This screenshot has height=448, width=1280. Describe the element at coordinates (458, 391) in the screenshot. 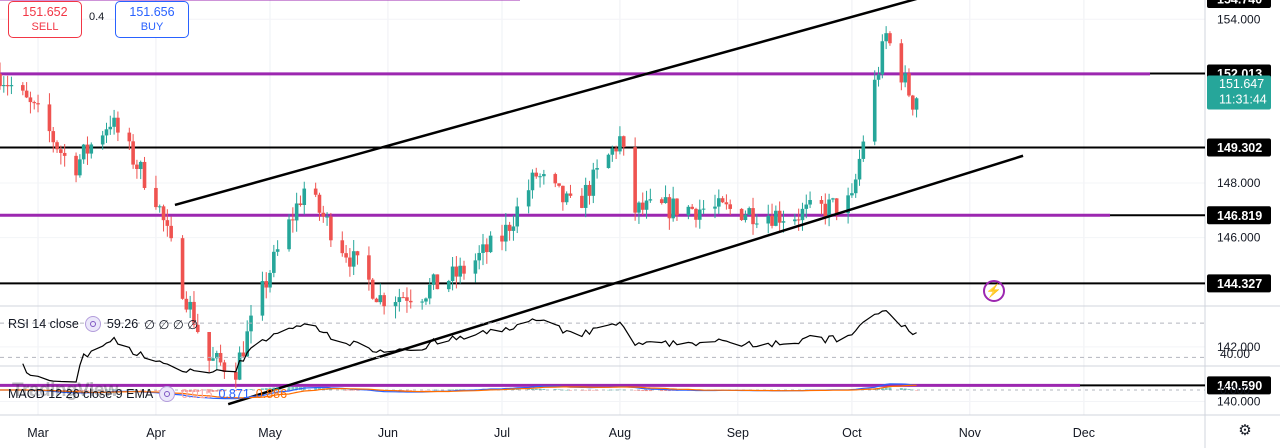

I see `signal-line` at that location.